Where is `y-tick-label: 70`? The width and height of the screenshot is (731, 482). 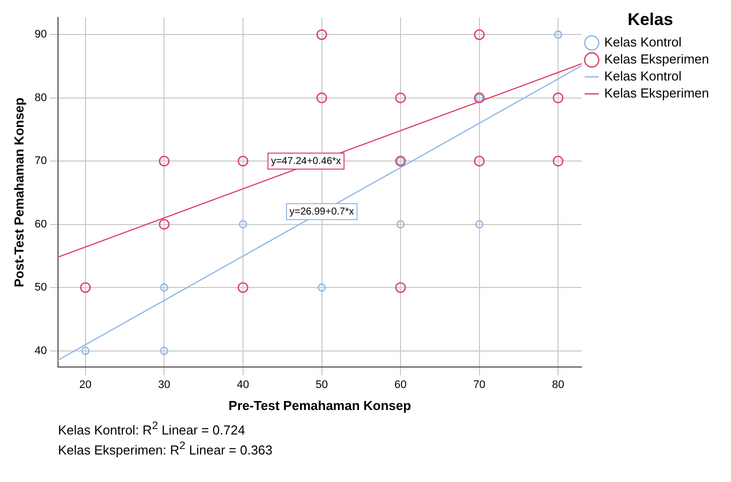 y-tick-label: 70 is located at coordinates (40, 161).